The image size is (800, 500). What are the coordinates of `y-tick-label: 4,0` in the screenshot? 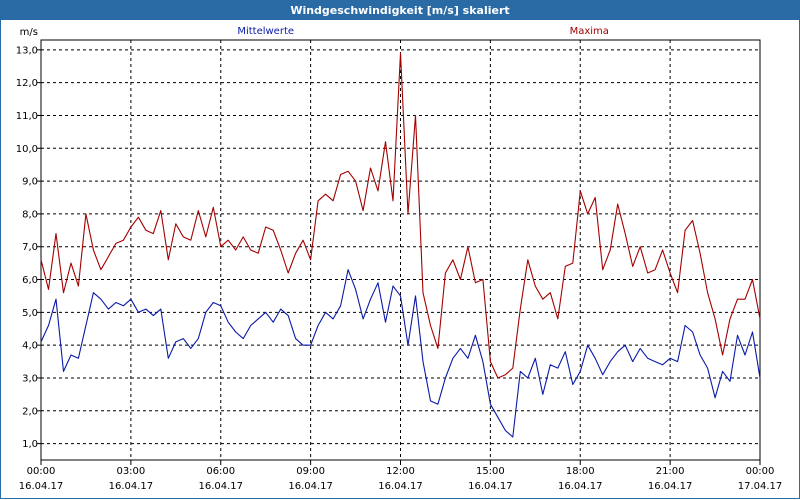 It's located at (30, 346).